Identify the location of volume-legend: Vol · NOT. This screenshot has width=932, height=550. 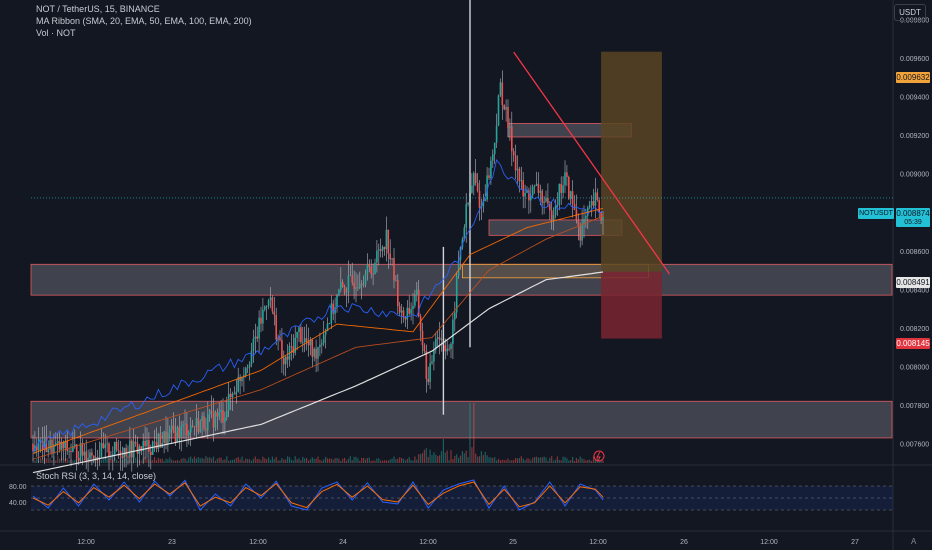
(56, 33).